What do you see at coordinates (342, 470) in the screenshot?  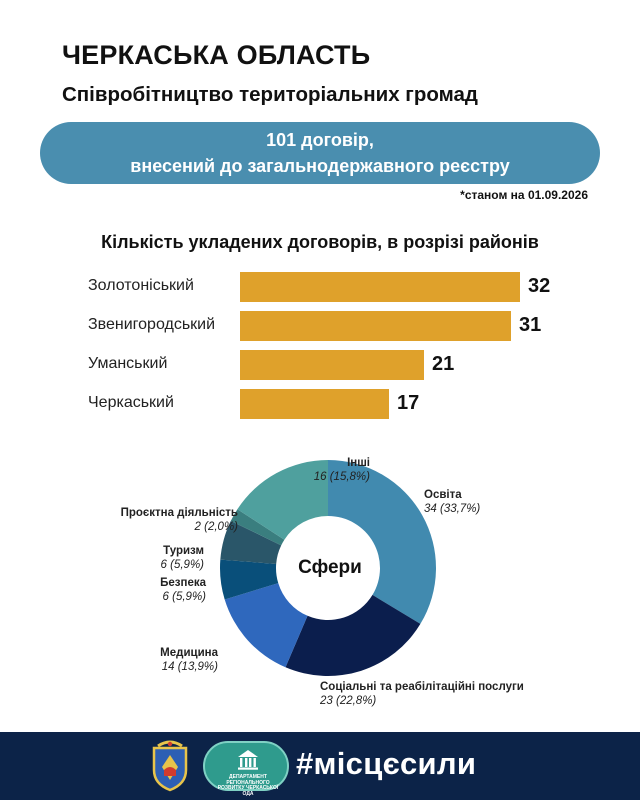 I see `donut-legend-entry: Інші 16 (15,8%)` at bounding box center [342, 470].